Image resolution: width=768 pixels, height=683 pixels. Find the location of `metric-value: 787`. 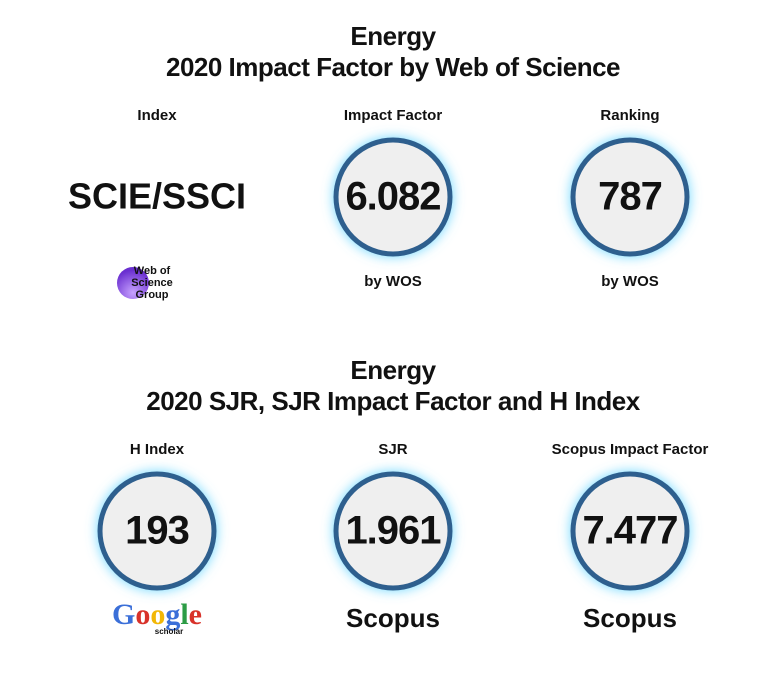

metric-value: 787 is located at coordinates (630, 197).